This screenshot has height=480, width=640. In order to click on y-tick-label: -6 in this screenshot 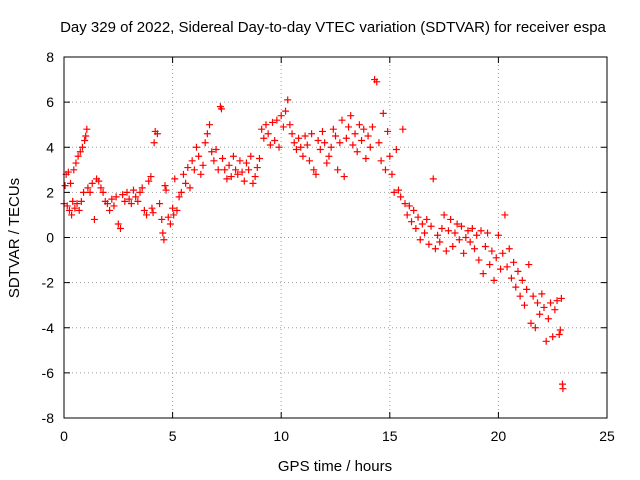, I will do `click(48, 373)`.